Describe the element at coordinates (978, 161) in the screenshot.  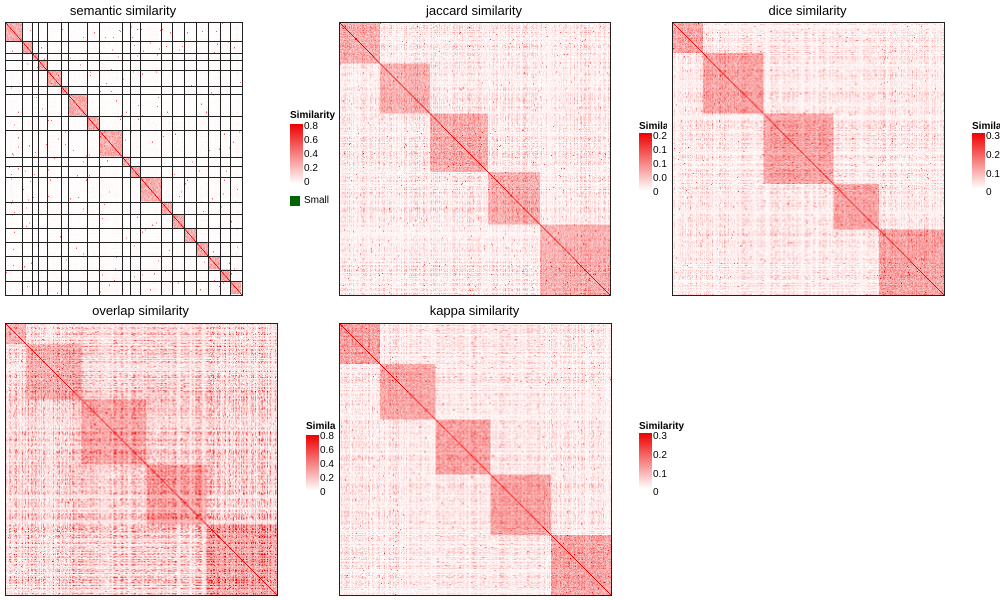
I see `dice-legend-colorbar` at that location.